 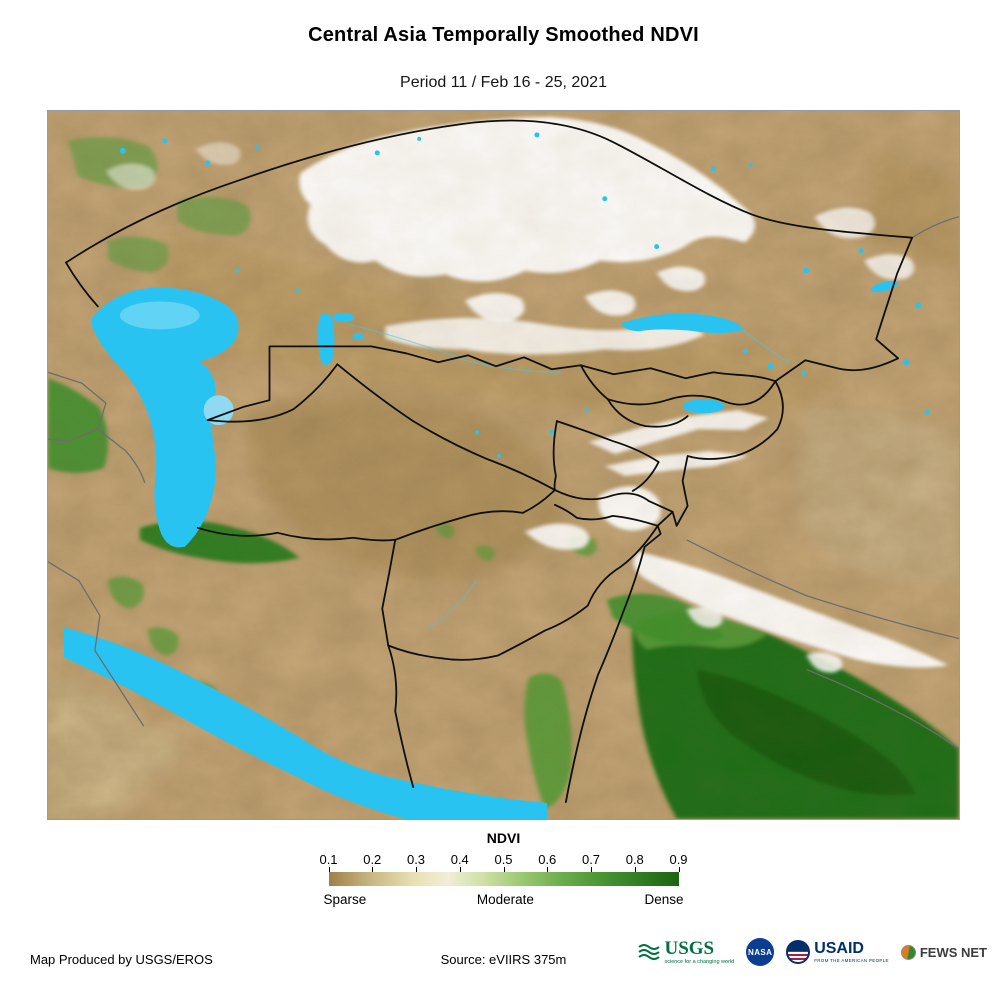 What do you see at coordinates (699, 962) in the screenshot?
I see `usgs-logo-tagline: science for a changing world` at bounding box center [699, 962].